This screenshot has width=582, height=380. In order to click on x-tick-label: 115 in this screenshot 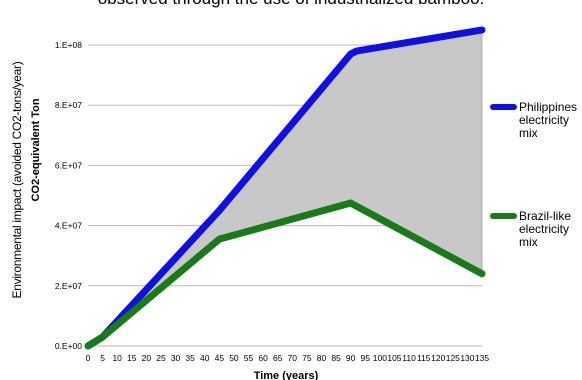, I will do `click(424, 358)`.